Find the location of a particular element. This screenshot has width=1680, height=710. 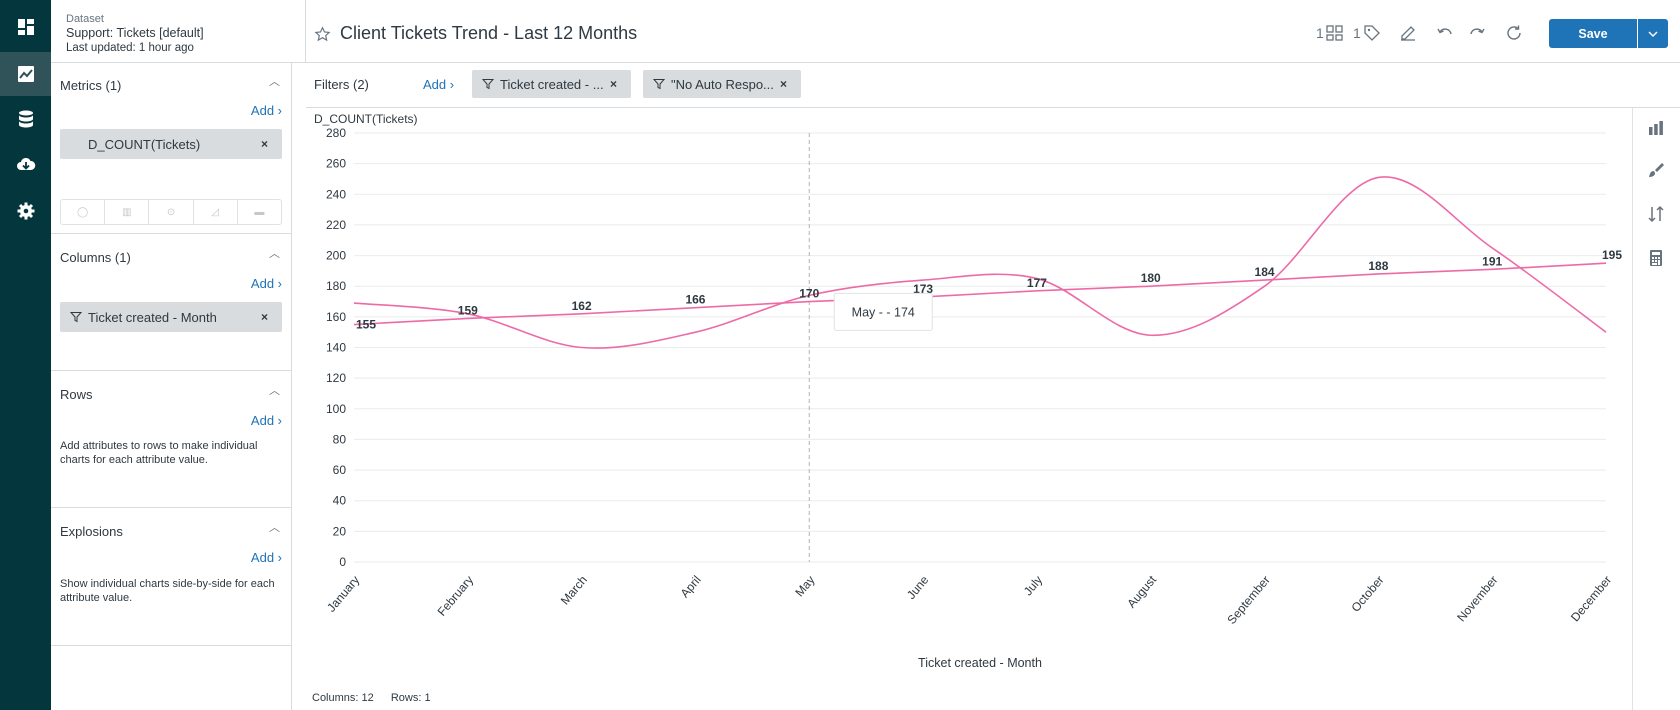

x-tick-label: January is located at coordinates (343, 594).